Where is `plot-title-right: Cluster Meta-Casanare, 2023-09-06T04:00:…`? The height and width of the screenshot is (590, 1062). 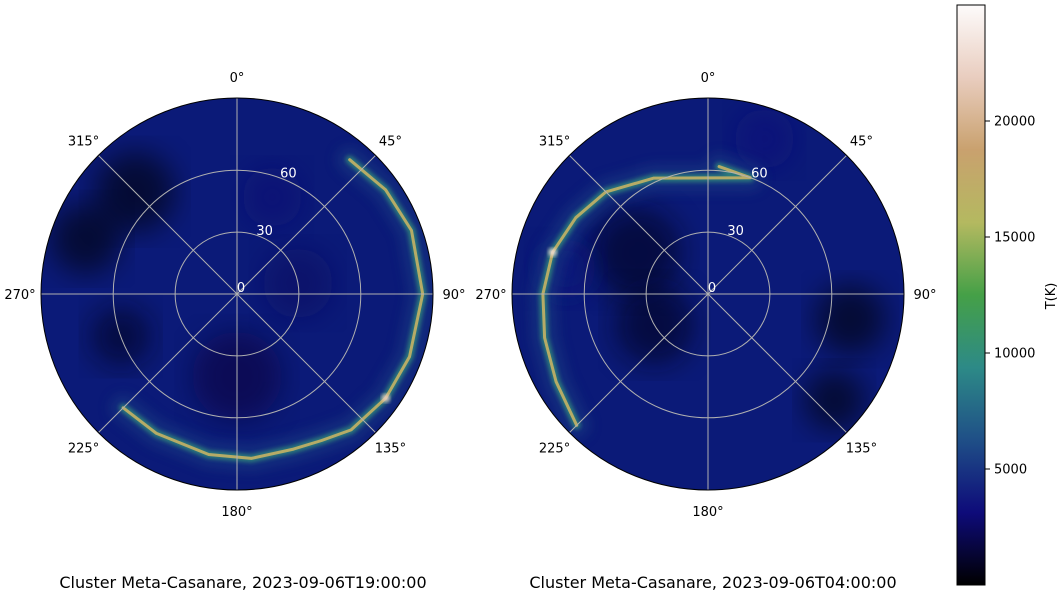 plot-title-right: Cluster Meta-Casanare, 2023-09-06T04:00:… is located at coordinates (712, 581).